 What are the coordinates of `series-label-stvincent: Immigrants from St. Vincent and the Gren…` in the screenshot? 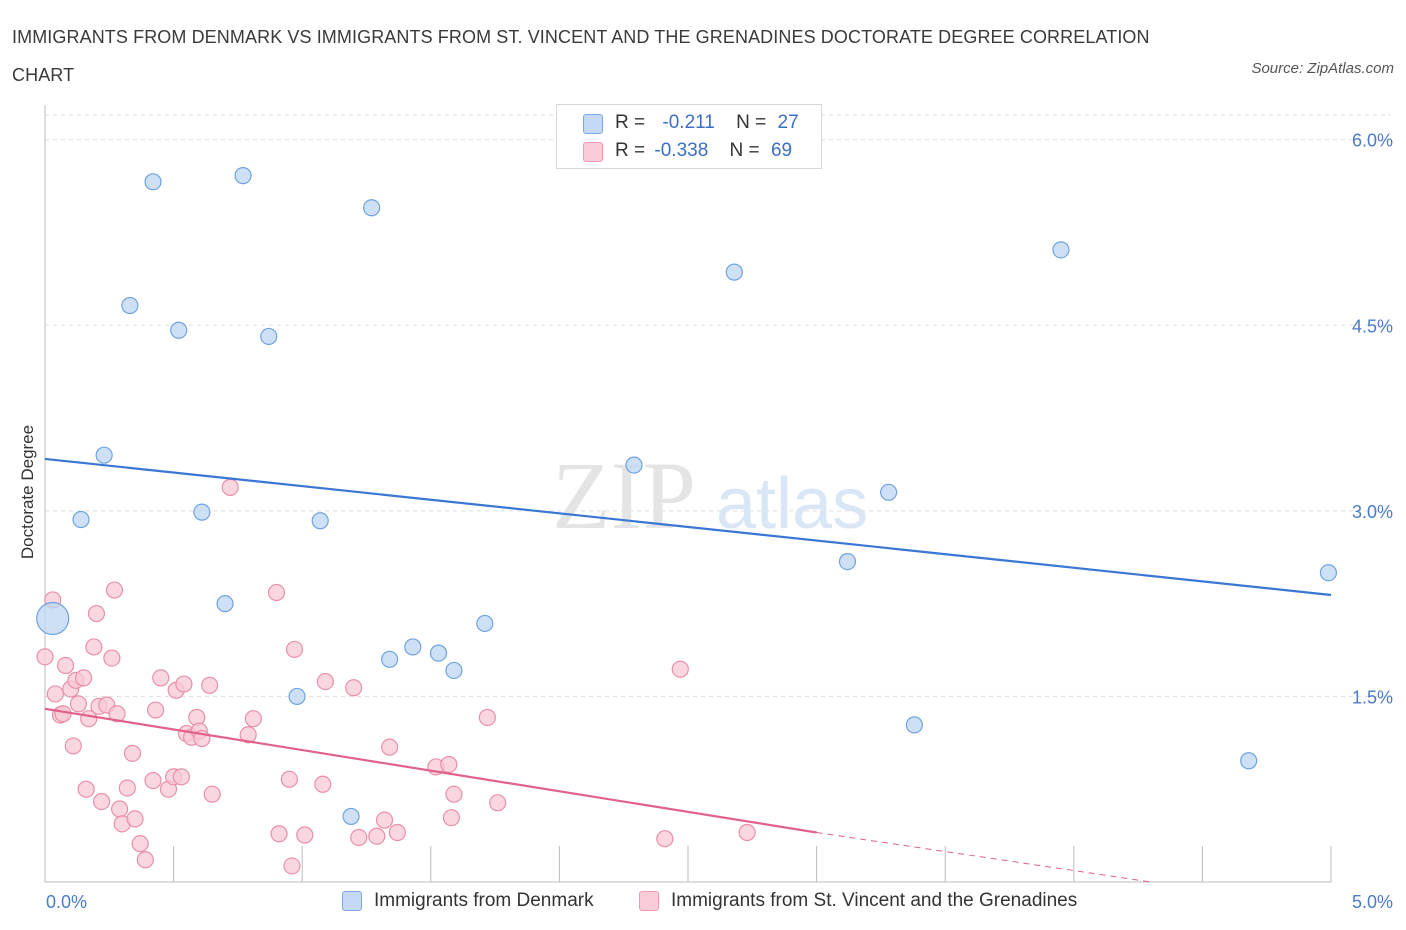 It's located at (874, 900).